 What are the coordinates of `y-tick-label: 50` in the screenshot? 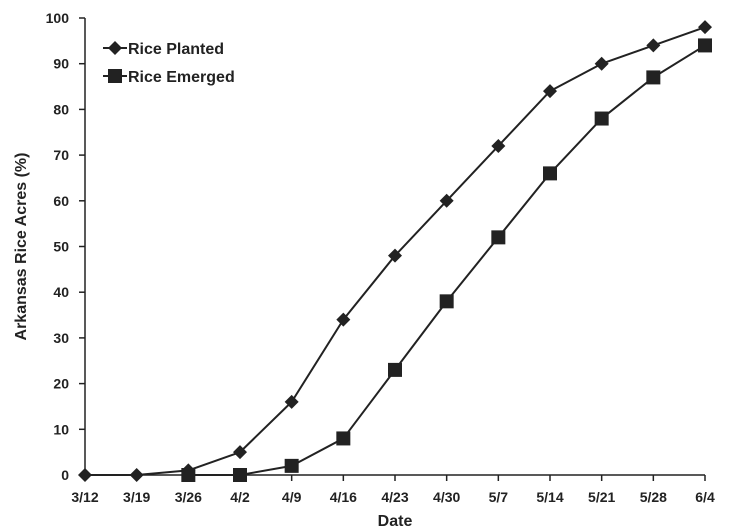 It's located at (61, 247).